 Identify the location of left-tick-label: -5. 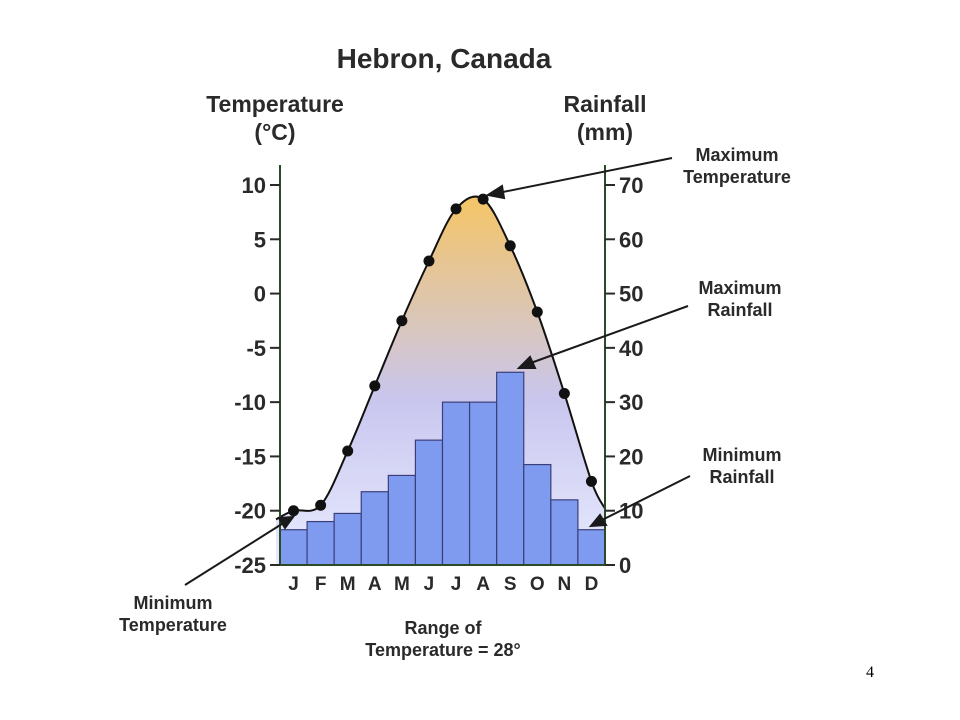
(256, 348).